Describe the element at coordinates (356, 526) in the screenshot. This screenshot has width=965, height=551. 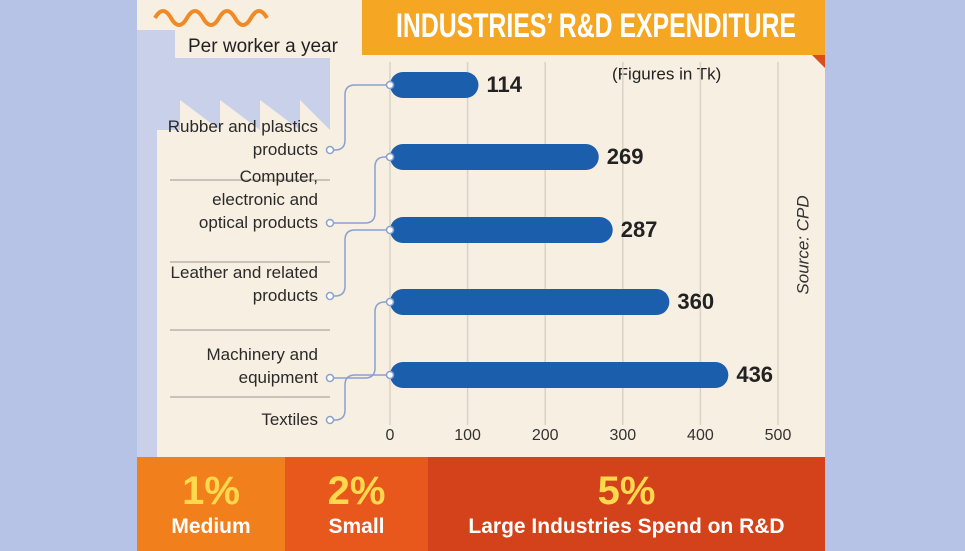
I see `footer-label: Small` at that location.